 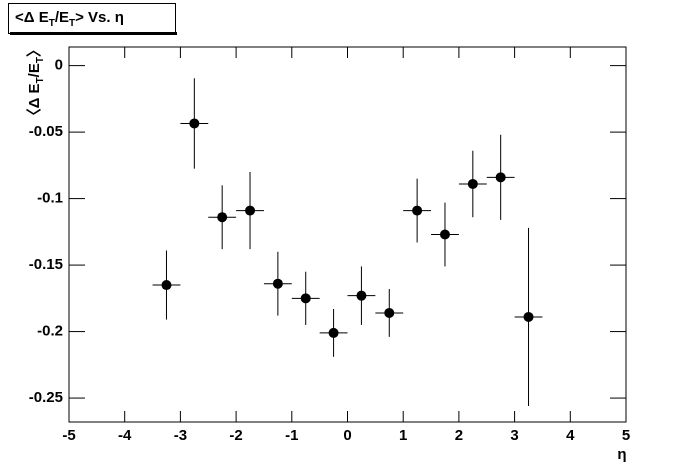 What do you see at coordinates (125, 435) in the screenshot?
I see `x-tick-label: -4` at bounding box center [125, 435].